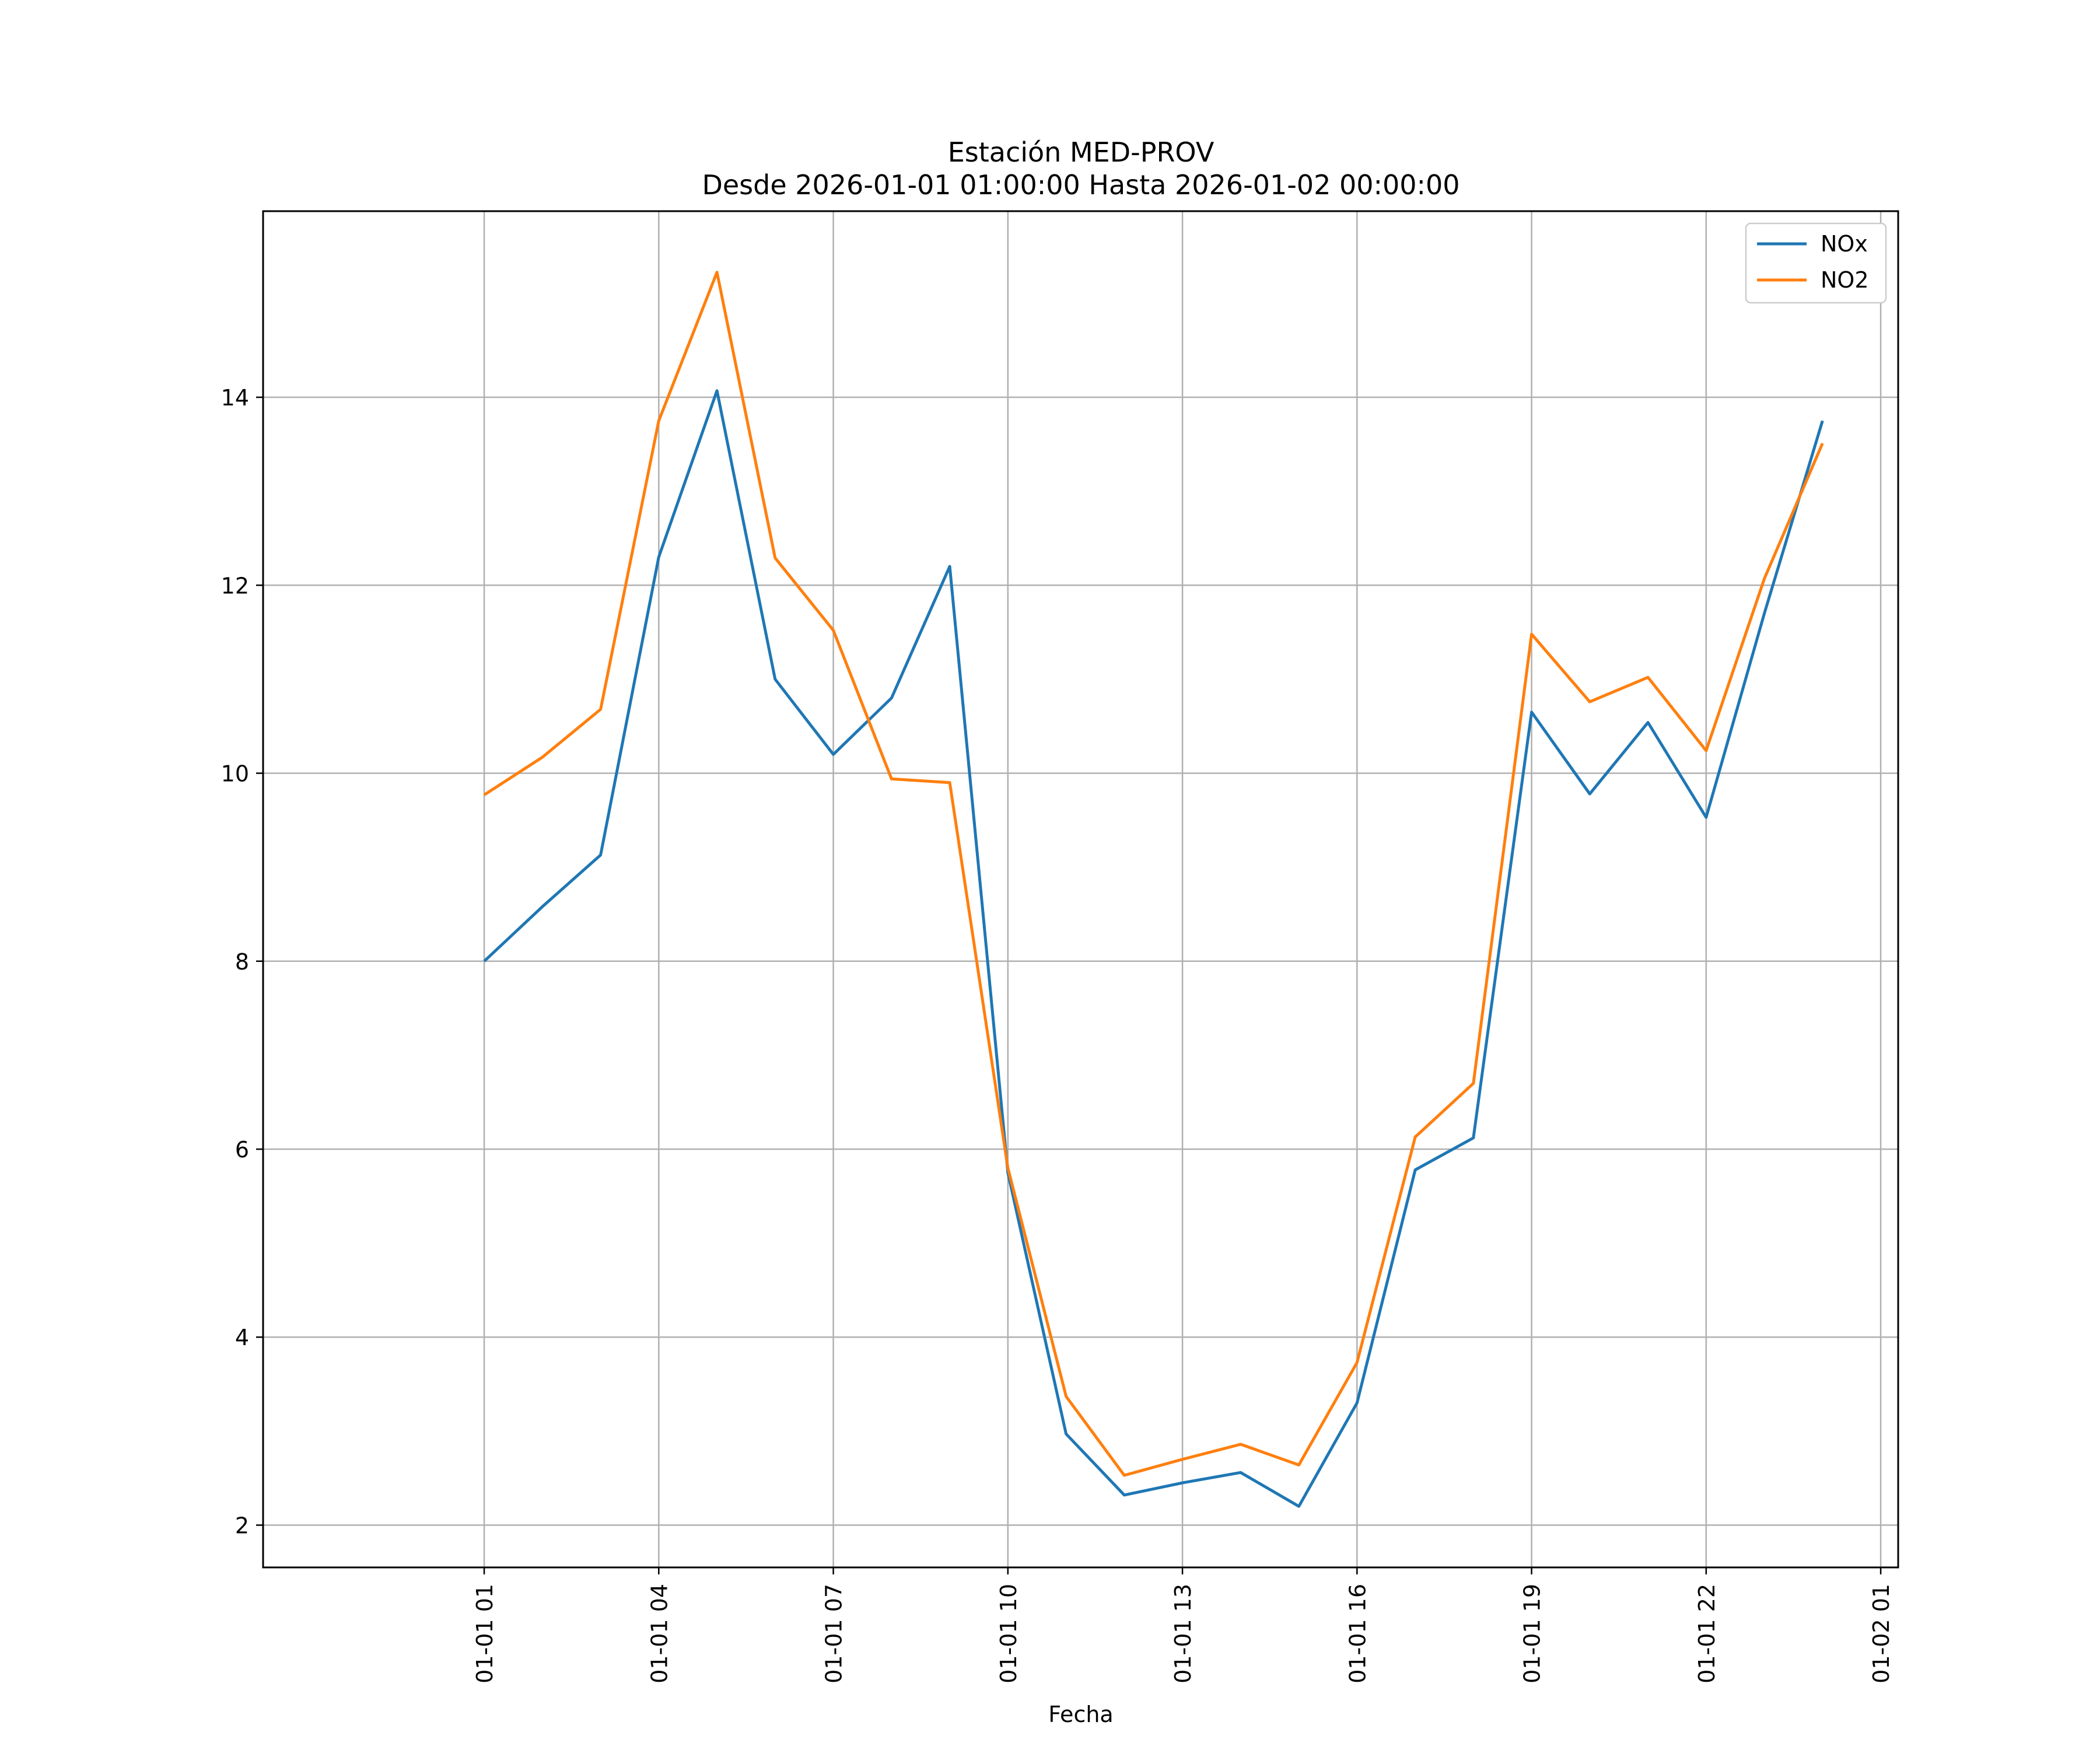 This screenshot has width=2100, height=1750. I want to click on x-tick-label: 01-02 01, so click(1881, 1634).